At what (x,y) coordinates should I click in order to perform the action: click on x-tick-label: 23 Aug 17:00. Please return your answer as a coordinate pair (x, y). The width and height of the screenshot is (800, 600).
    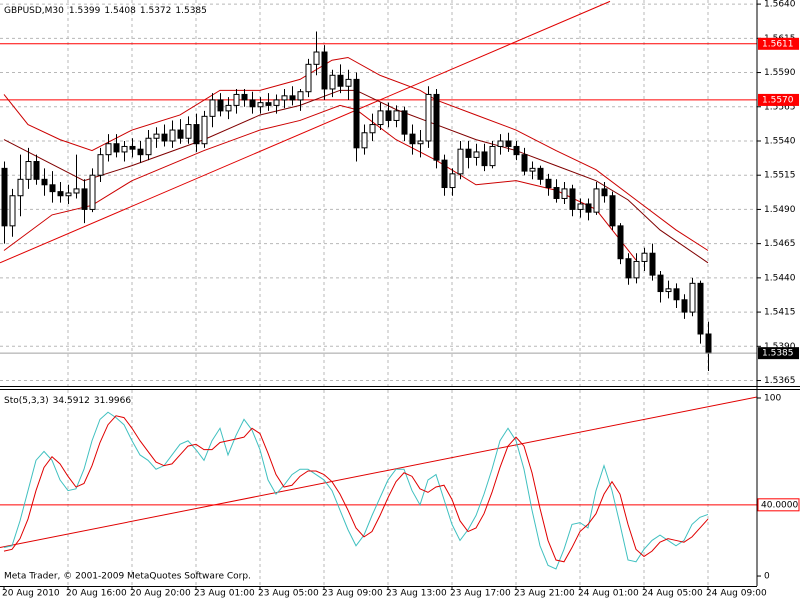
    Looking at the image, I should click on (480, 594).